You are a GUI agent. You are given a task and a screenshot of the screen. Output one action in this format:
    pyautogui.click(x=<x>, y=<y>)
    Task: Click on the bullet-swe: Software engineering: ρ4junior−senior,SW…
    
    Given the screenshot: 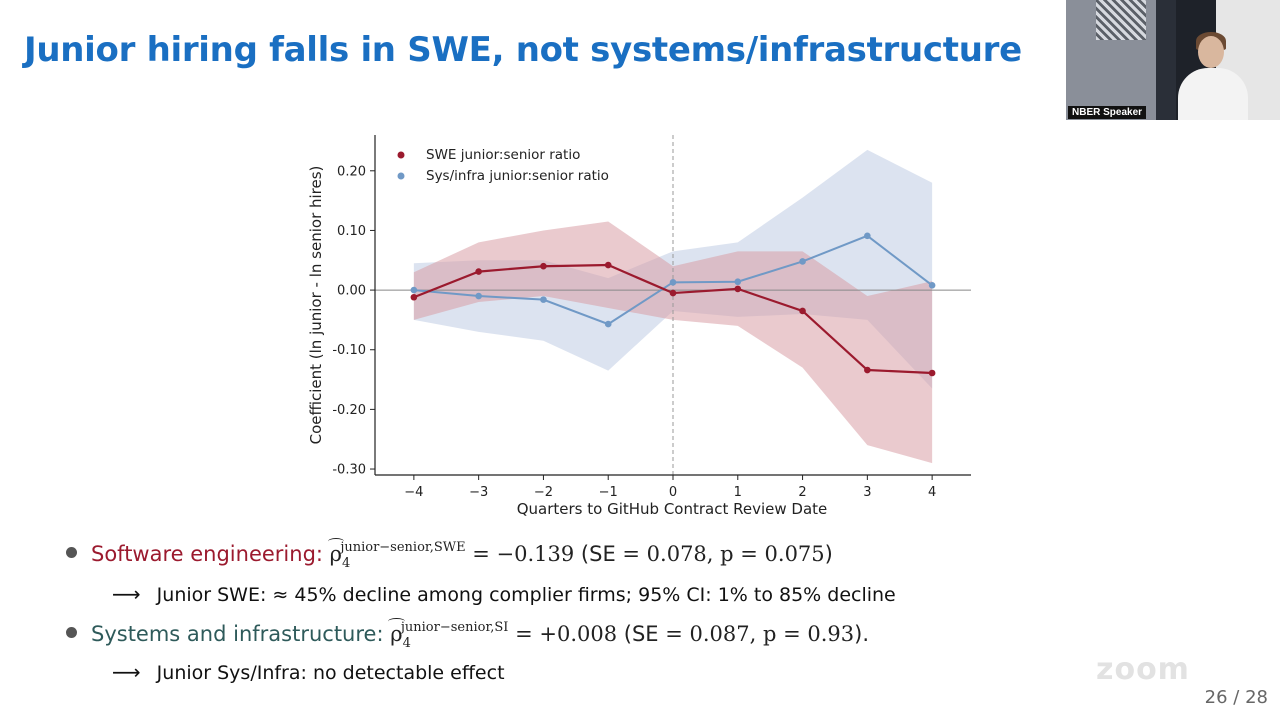 What is the action you would take?
    pyautogui.click(x=449, y=554)
    